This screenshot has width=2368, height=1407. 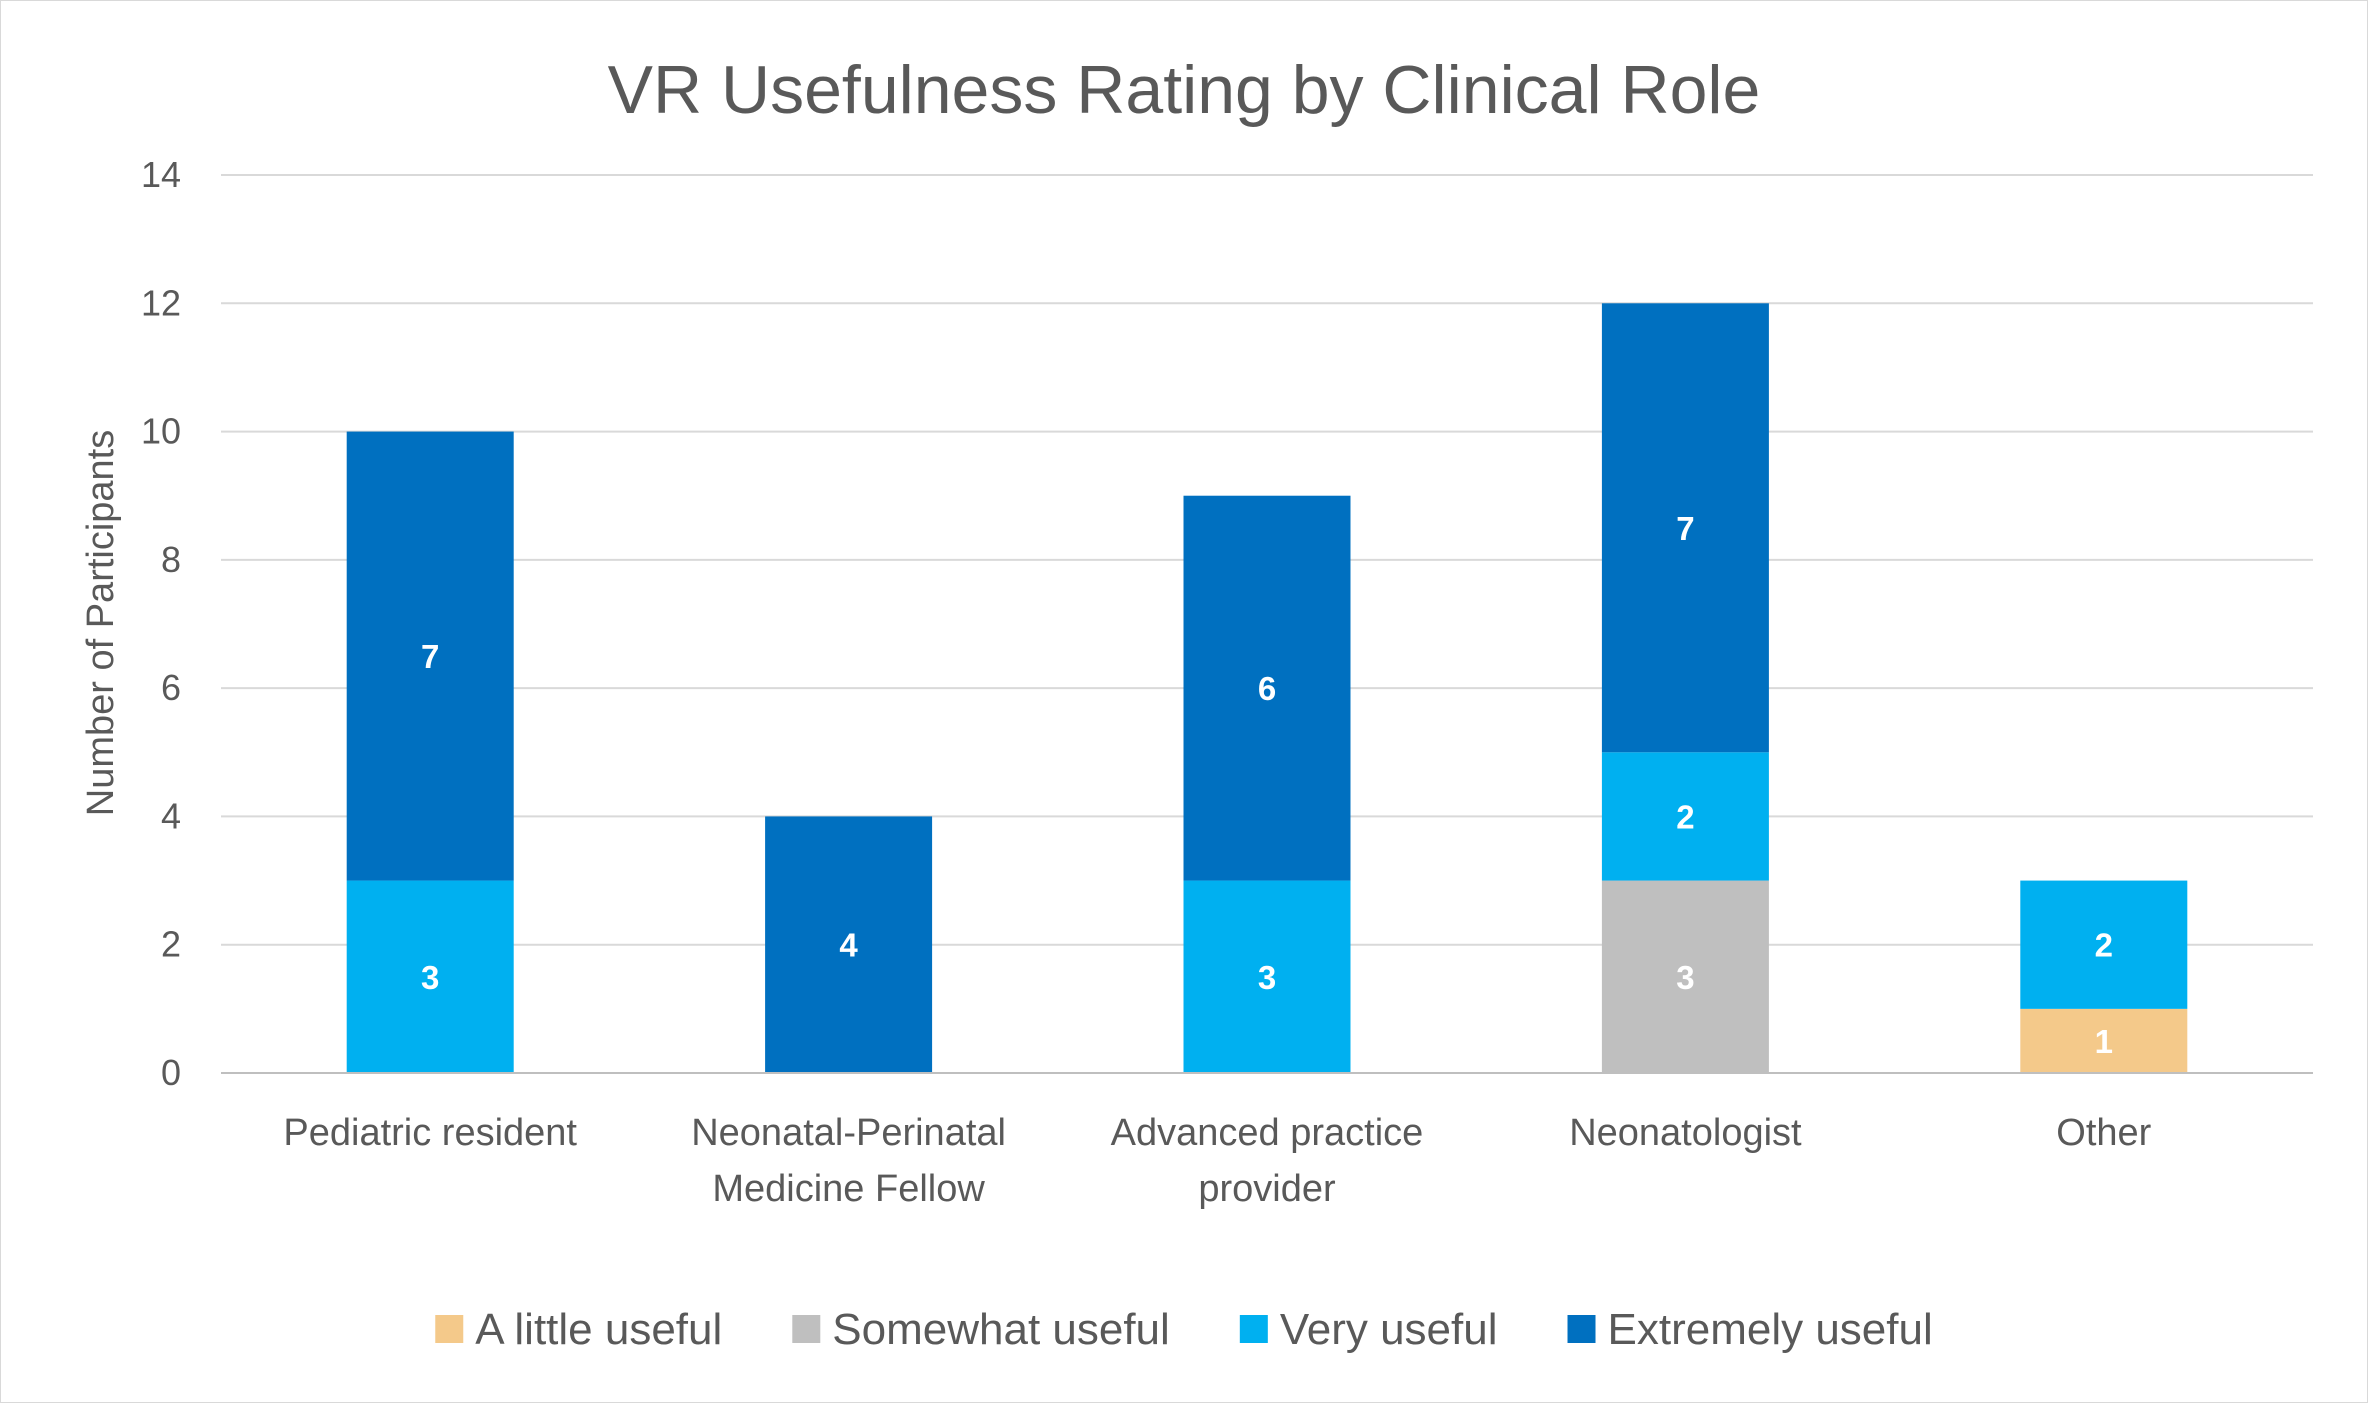 What do you see at coordinates (1001, 1329) in the screenshot?
I see `legend-label: Somewhat useful` at bounding box center [1001, 1329].